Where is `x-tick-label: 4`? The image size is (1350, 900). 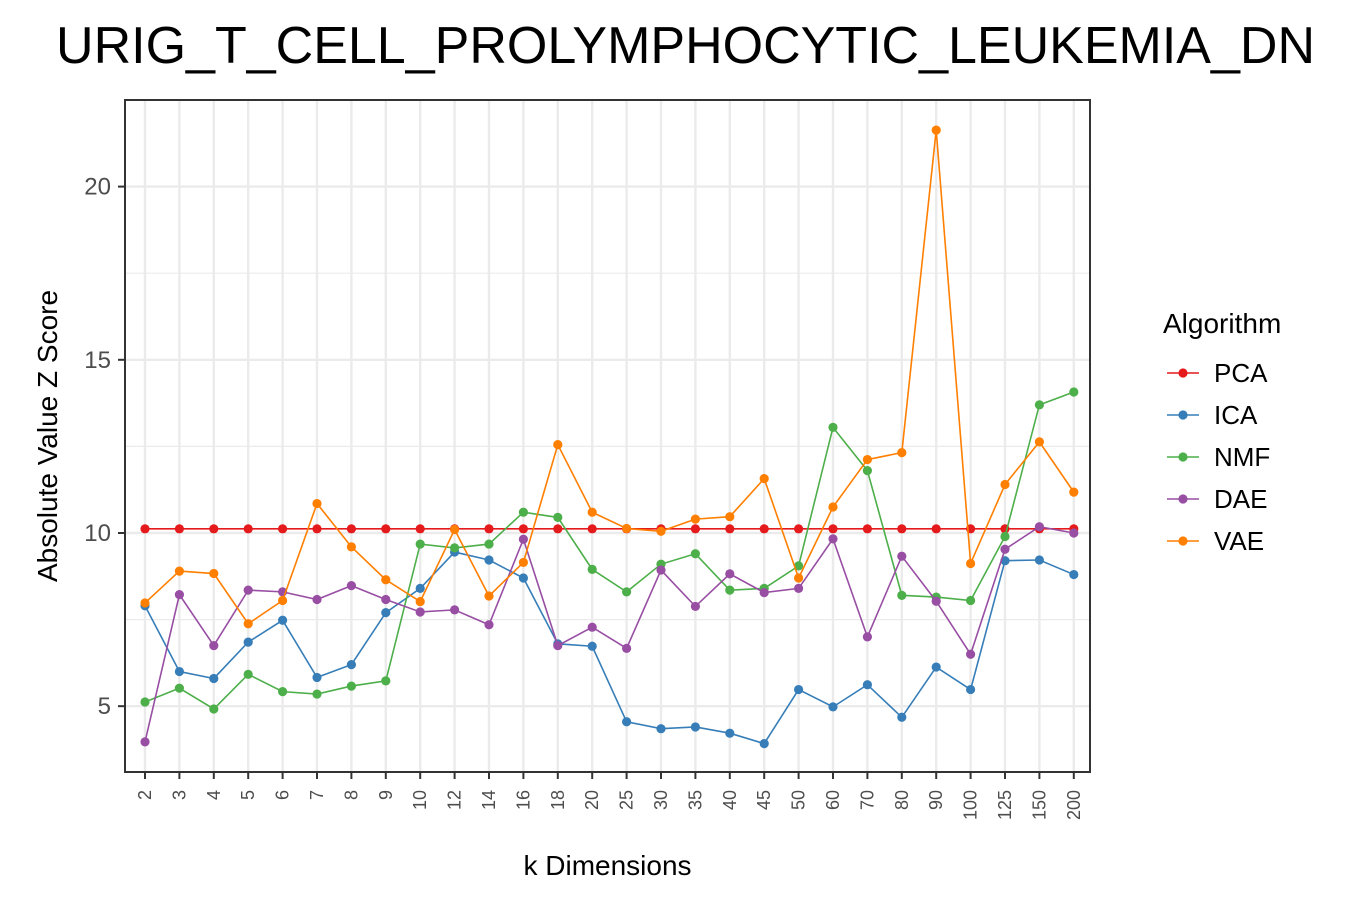 x-tick-label: 4 is located at coordinates (214, 795).